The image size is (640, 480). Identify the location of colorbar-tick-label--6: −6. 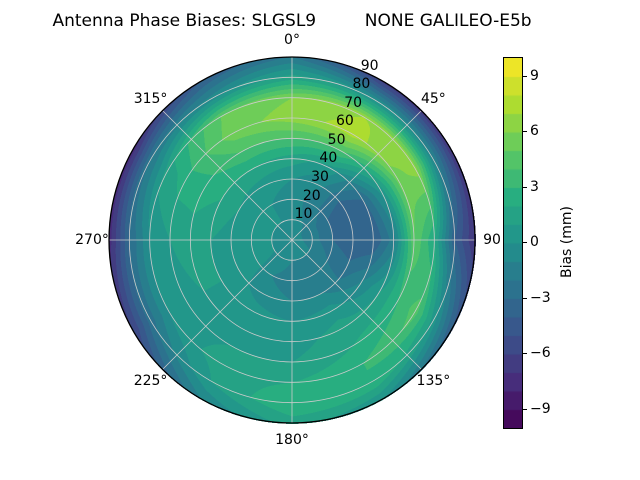
(540, 353).